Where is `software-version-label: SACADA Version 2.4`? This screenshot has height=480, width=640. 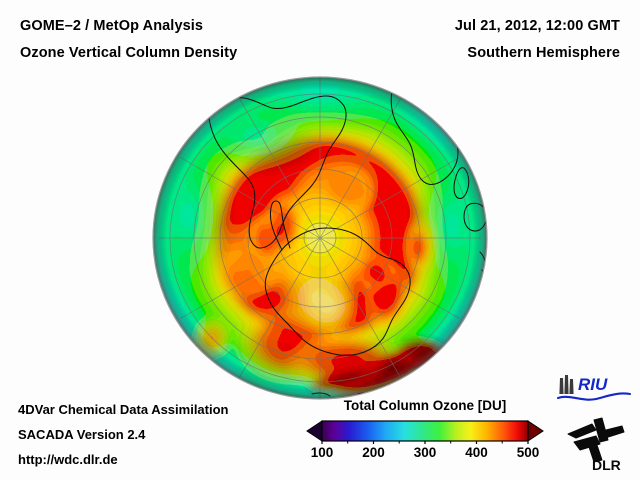
software-version-label: SACADA Version 2.4 is located at coordinates (82, 434).